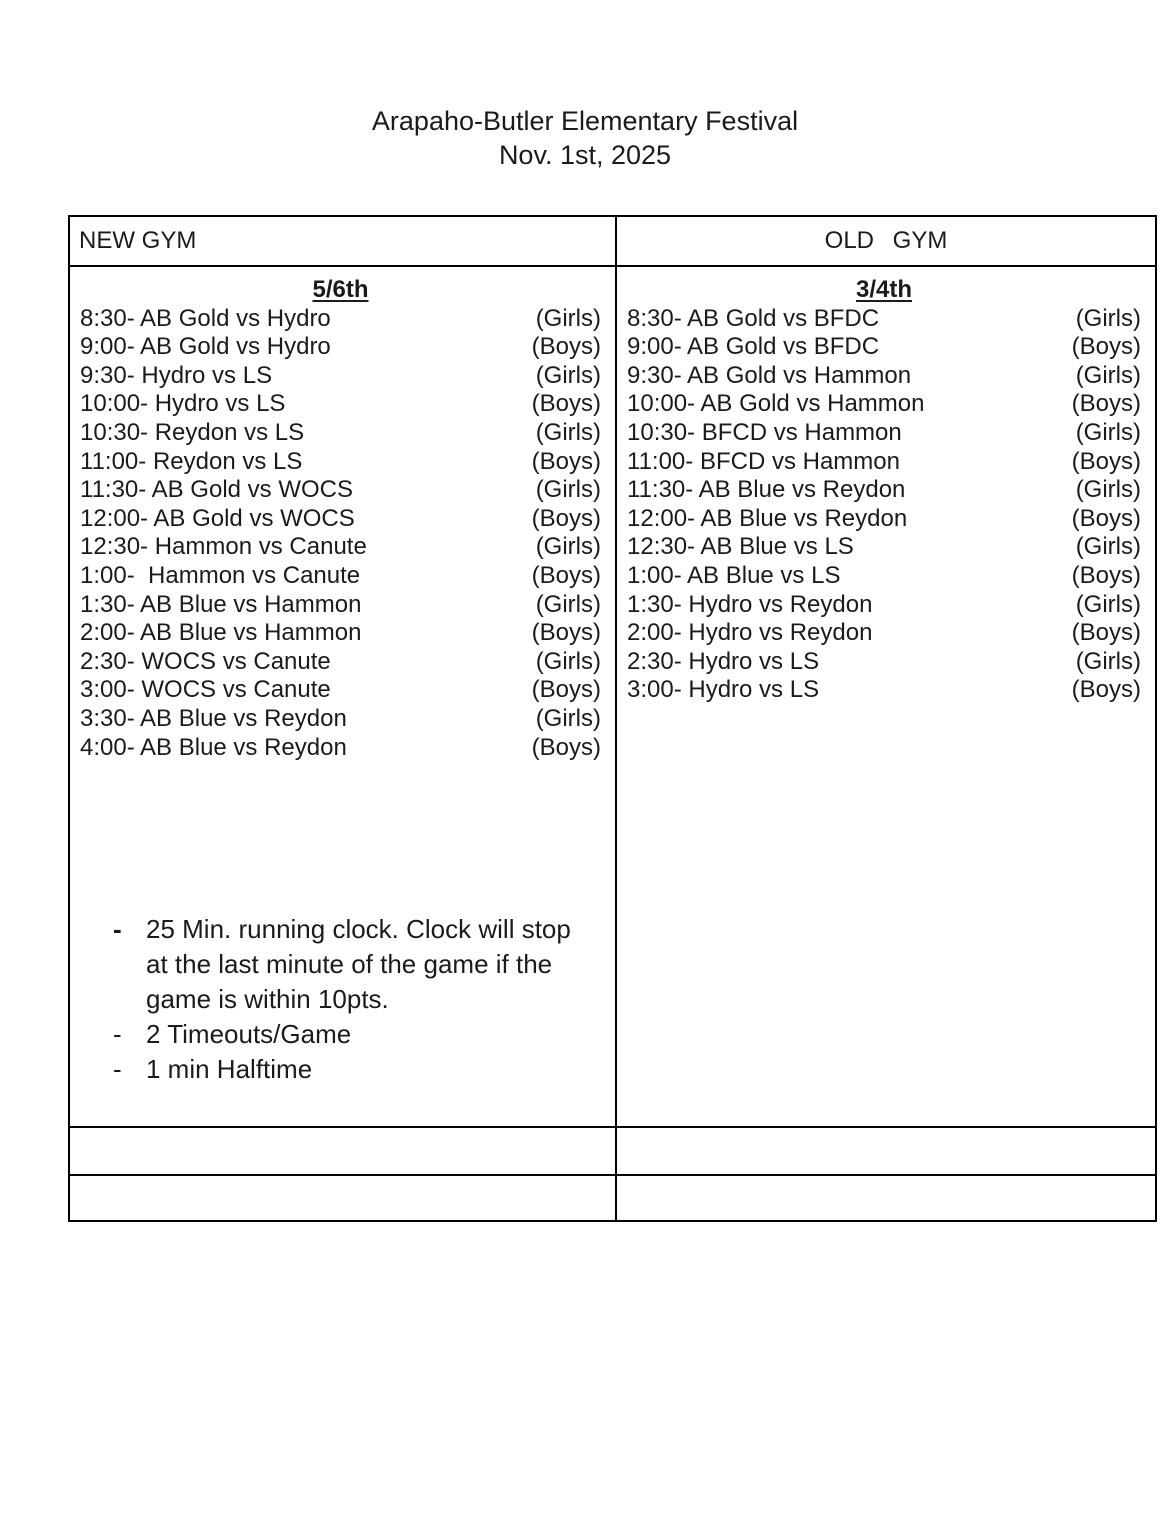 This screenshot has height=1539, width=1170. I want to click on game-entry: 10:00- Hydro vs LS (Boys), so click(340, 404).